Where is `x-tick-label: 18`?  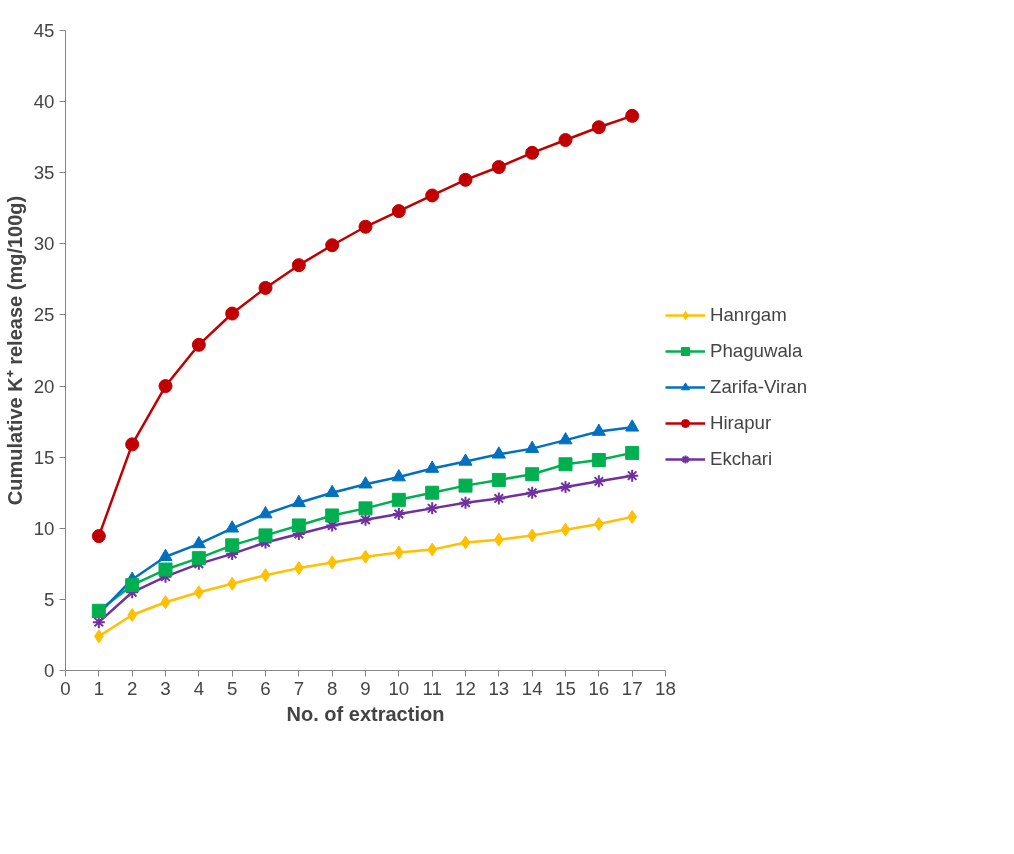 x-tick-label: 18 is located at coordinates (665, 688).